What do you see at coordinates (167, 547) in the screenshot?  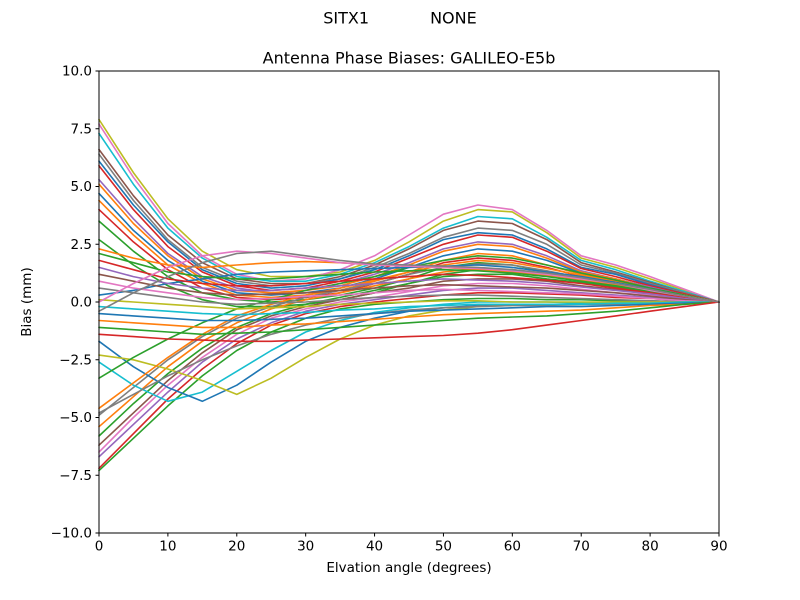 I see `x-tick-label: 10` at bounding box center [167, 547].